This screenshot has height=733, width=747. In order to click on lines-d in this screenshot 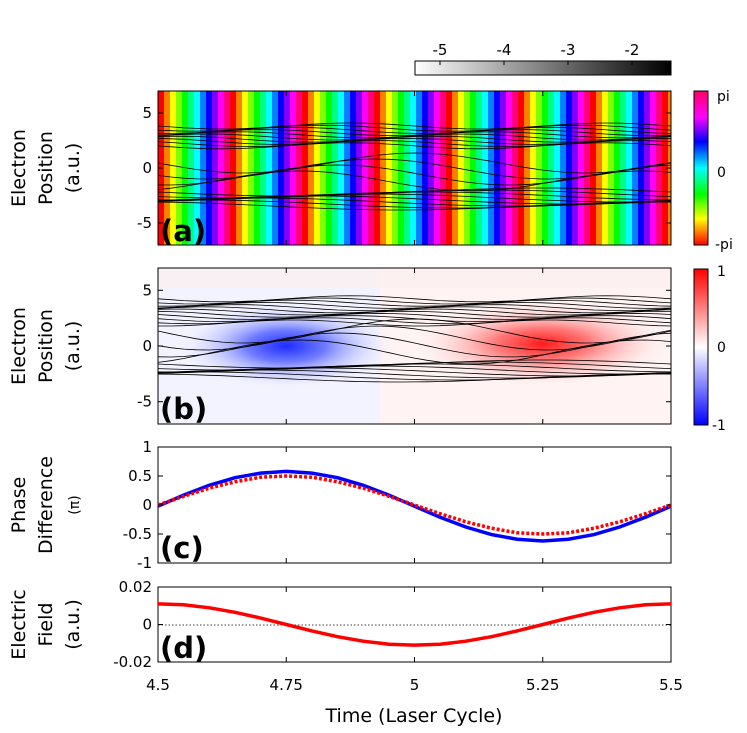, I will do `click(414, 624)`.